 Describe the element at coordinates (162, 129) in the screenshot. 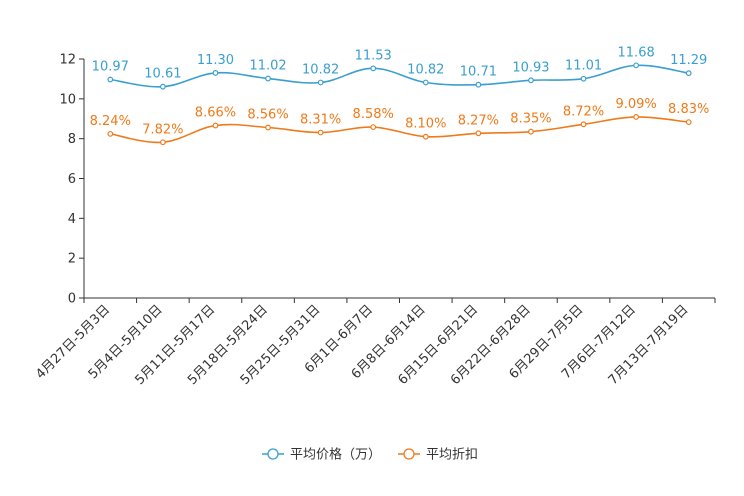

I see `data-label: 7.82%` at that location.